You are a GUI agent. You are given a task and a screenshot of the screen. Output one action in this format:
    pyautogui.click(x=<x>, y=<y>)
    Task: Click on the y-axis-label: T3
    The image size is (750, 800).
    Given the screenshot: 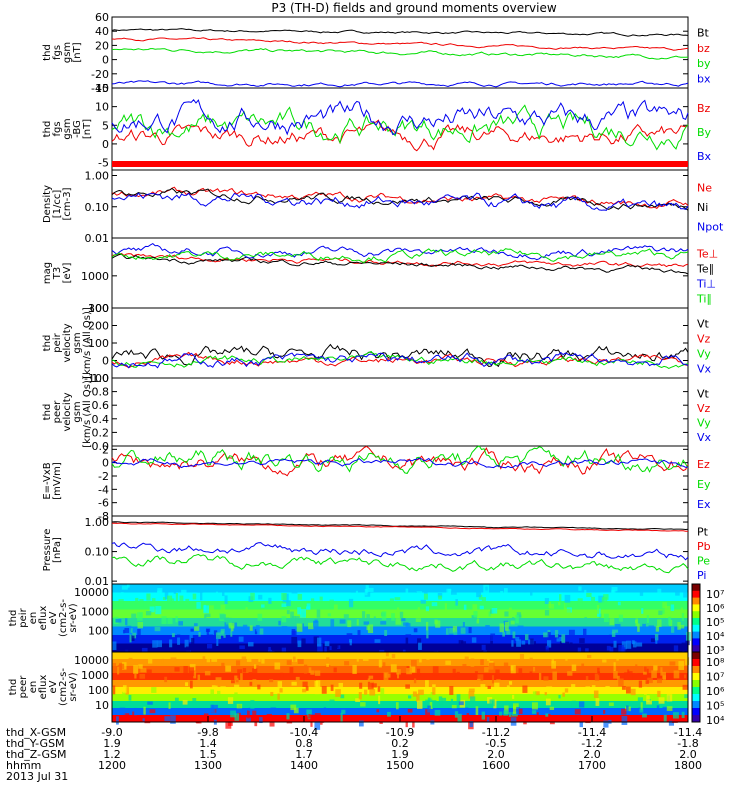 What is the action you would take?
    pyautogui.click(x=57, y=273)
    